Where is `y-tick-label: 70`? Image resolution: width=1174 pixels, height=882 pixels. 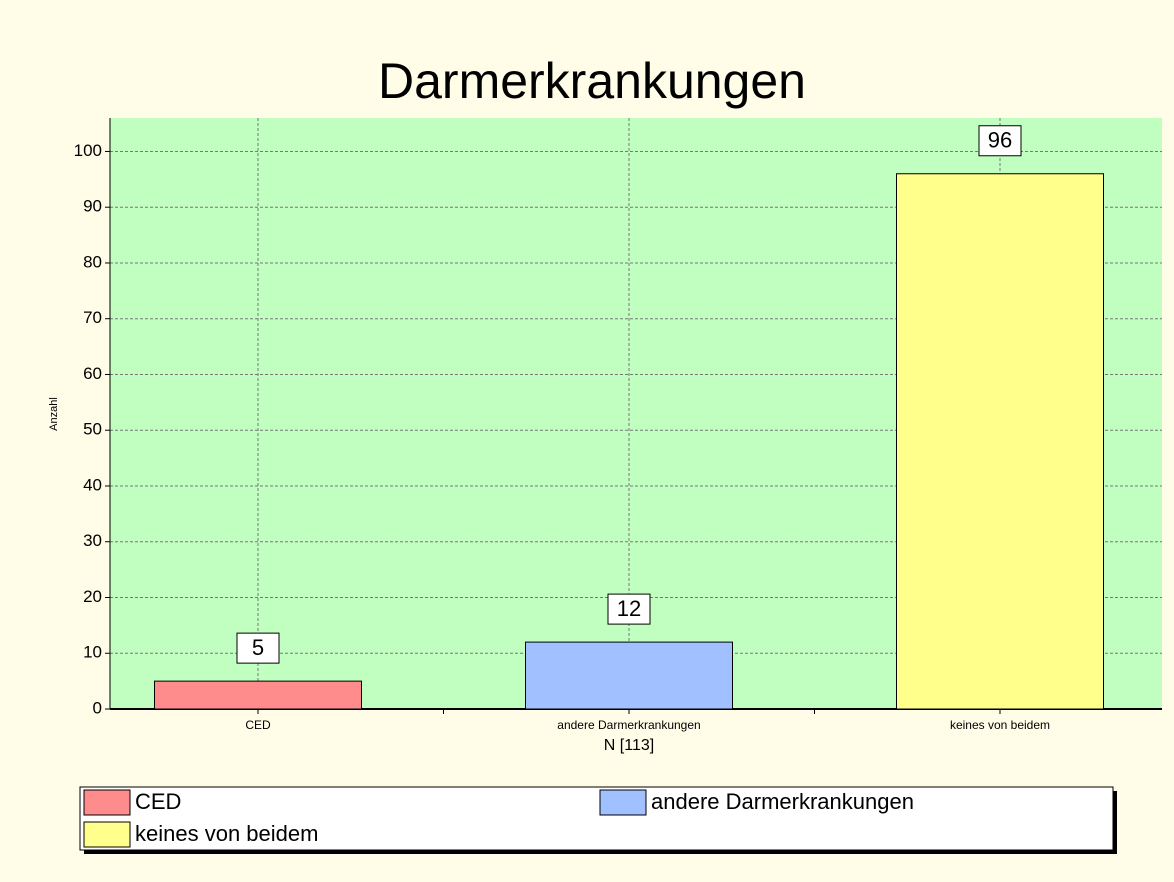
y-tick-label: 70 is located at coordinates (92, 317).